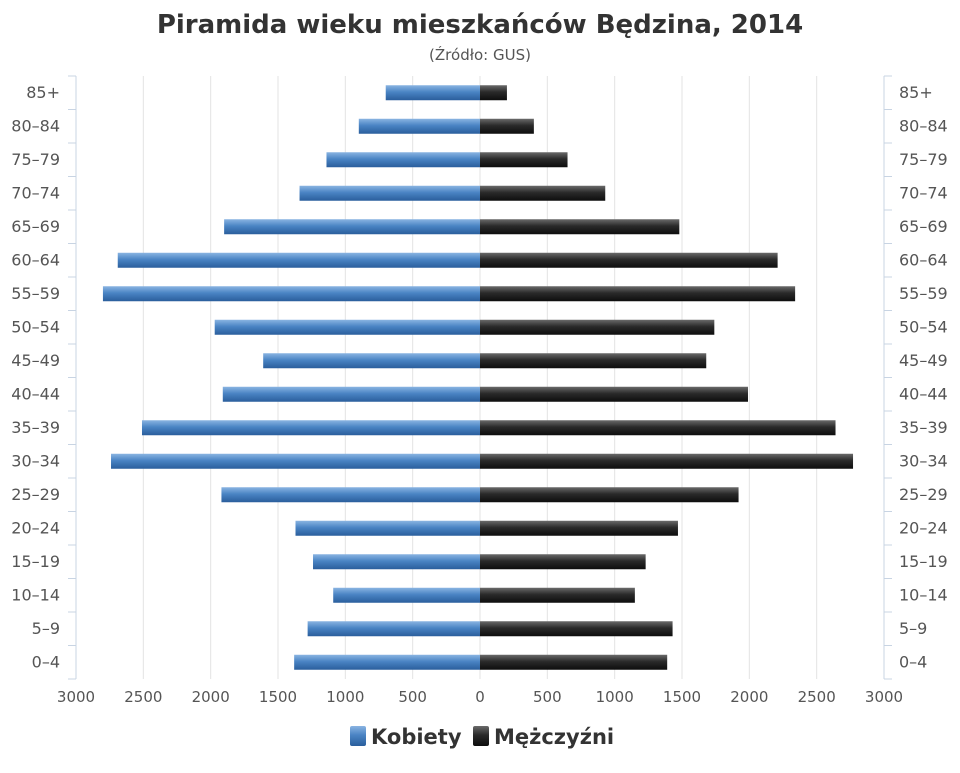 Image resolution: width=960 pixels, height=773 pixels. Describe the element at coordinates (923, 527) in the screenshot. I see `y-category-label-right: 20–24` at that location.